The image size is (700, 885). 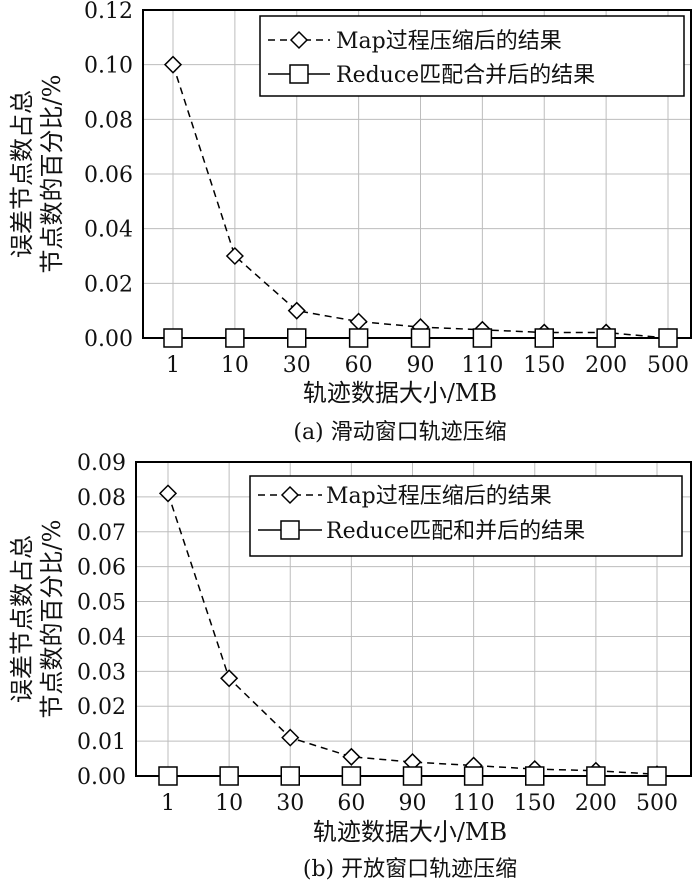 I want to click on chart-a-x-ticks: 1 10 30 60 90 110 150 200 500, so click(x=427, y=365).